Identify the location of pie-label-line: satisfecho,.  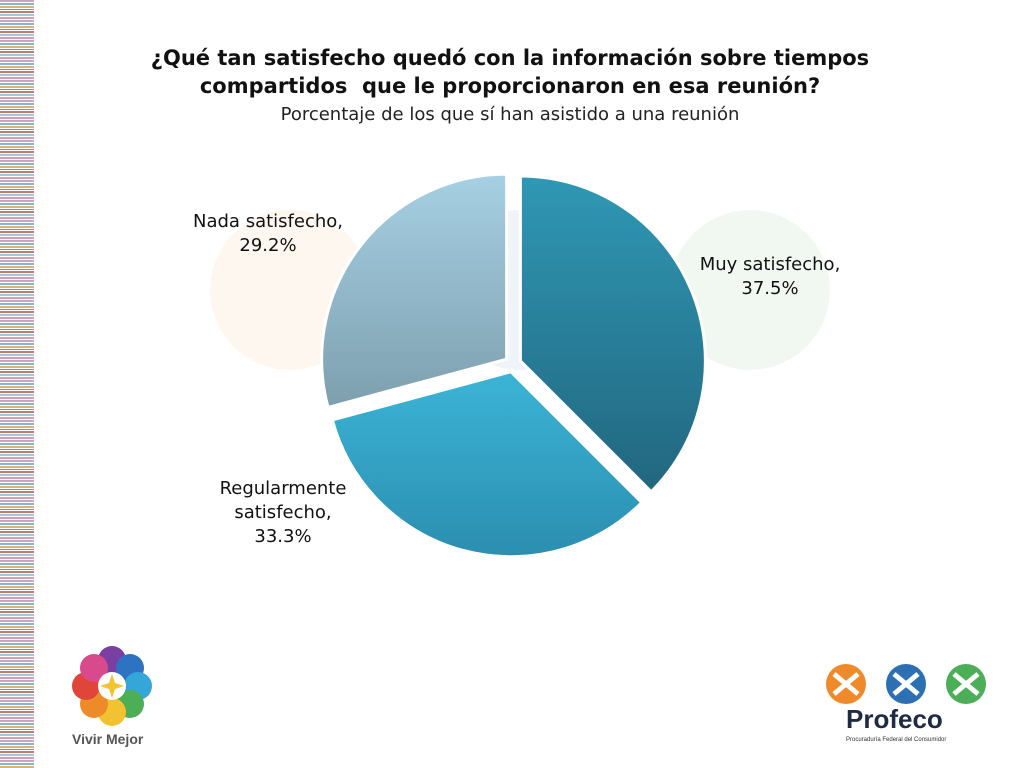
(282, 512).